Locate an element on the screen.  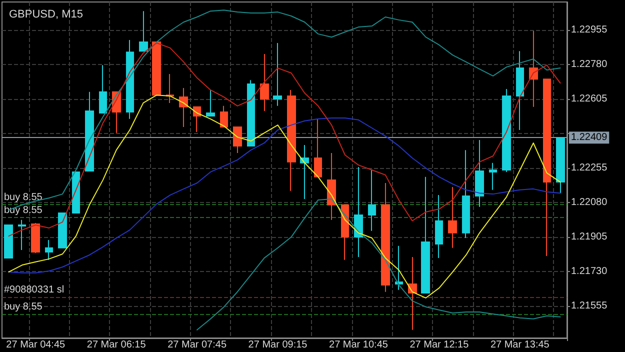
x-tick-label: 27 Mar 04:45 is located at coordinates (36, 345).